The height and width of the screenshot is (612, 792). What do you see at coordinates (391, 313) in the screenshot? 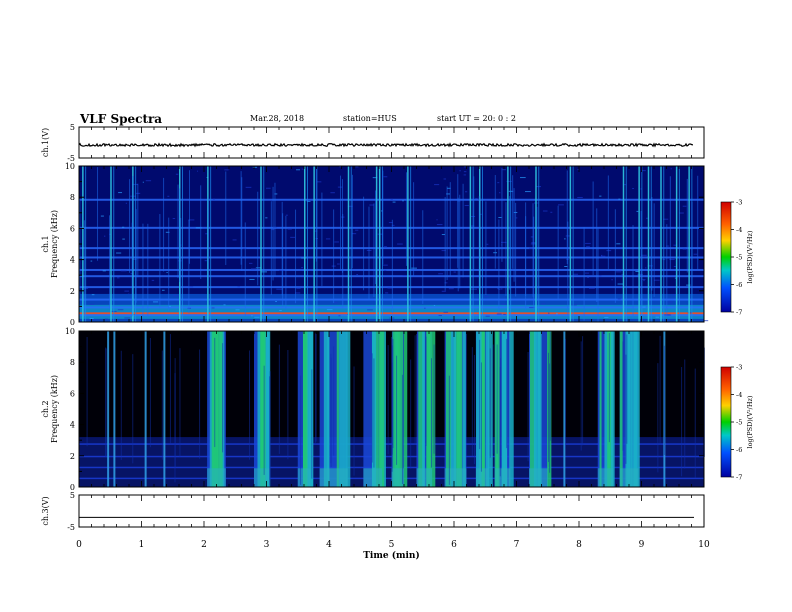
I see `red-line-band` at bounding box center [391, 313].